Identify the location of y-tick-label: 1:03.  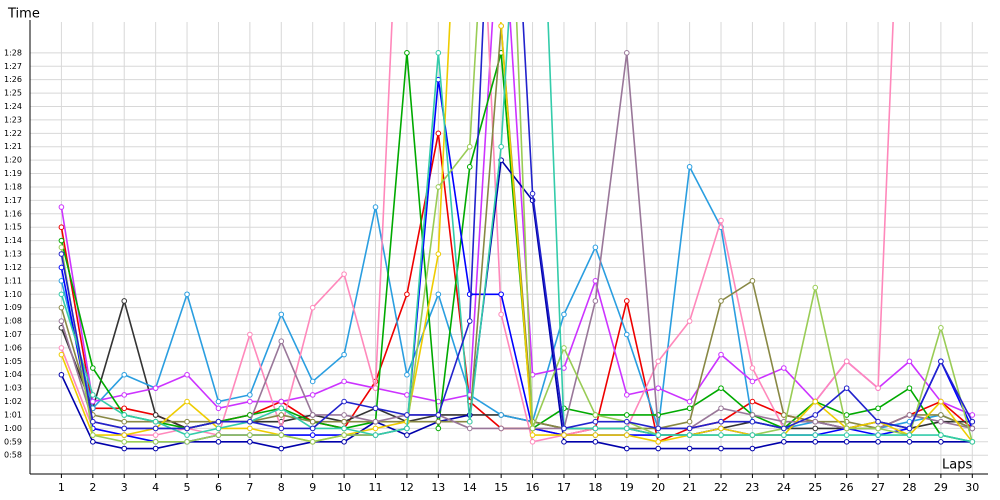
(13, 388).